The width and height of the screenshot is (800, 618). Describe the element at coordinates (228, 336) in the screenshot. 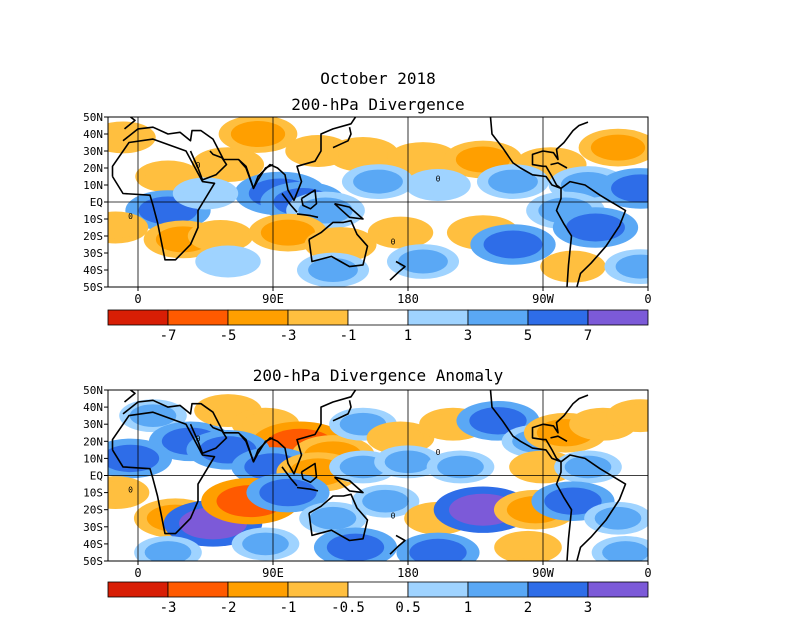

I see `colorbar-label: -5` at that location.